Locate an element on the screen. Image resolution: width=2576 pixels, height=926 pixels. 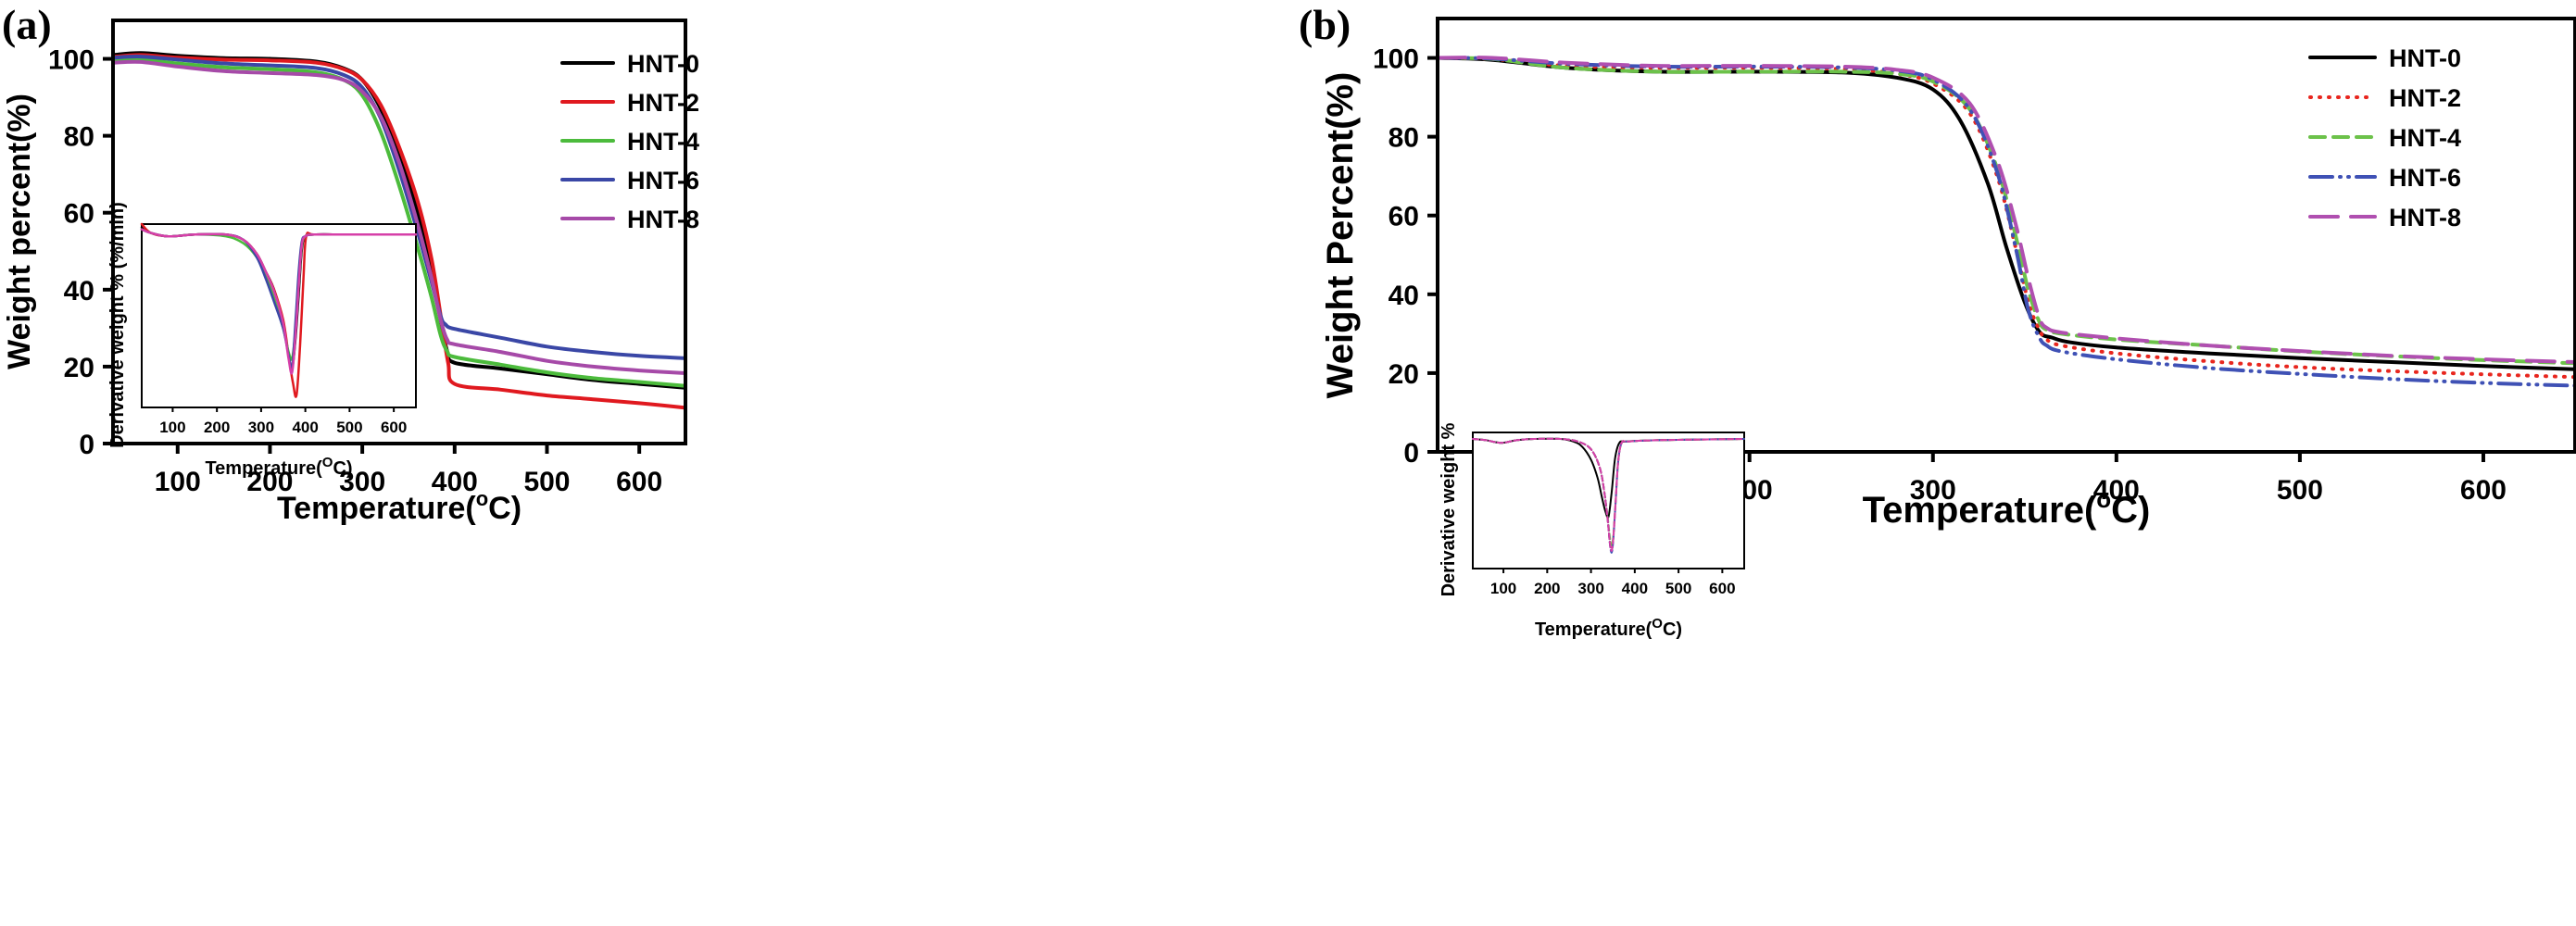
panel-a-legend-label-hnt-6: HNT-6 is located at coordinates (663, 180).